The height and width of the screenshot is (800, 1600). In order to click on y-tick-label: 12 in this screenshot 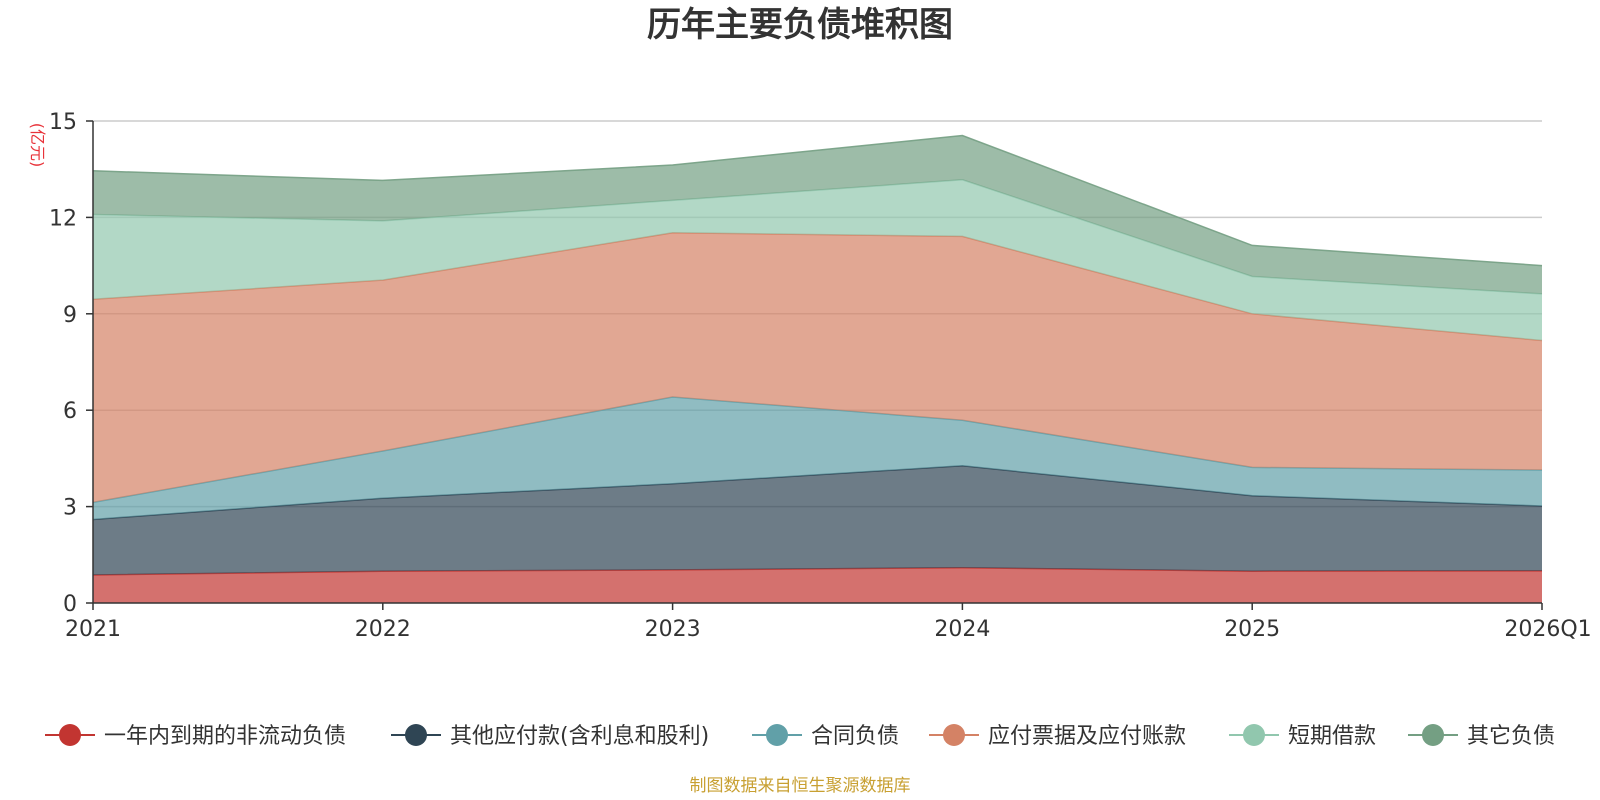, I will do `click(63, 218)`.